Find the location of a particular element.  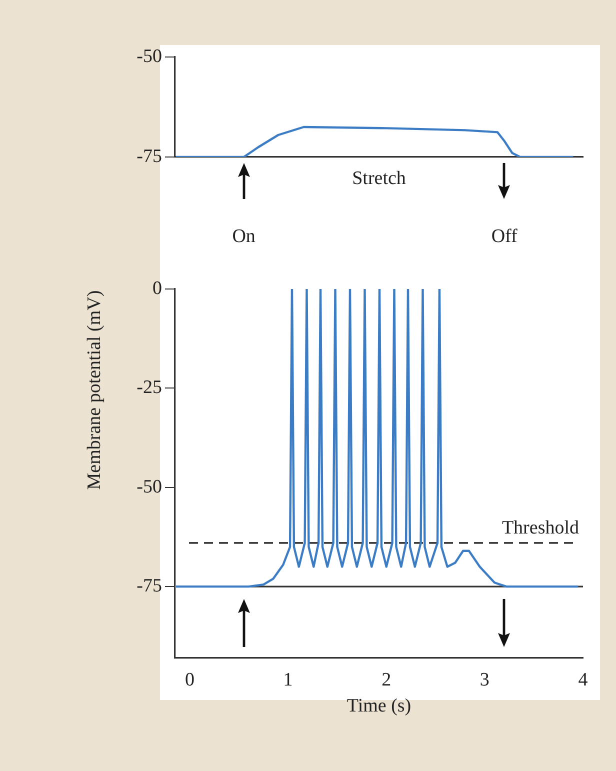

x-tick-label: 4 is located at coordinates (583, 679).